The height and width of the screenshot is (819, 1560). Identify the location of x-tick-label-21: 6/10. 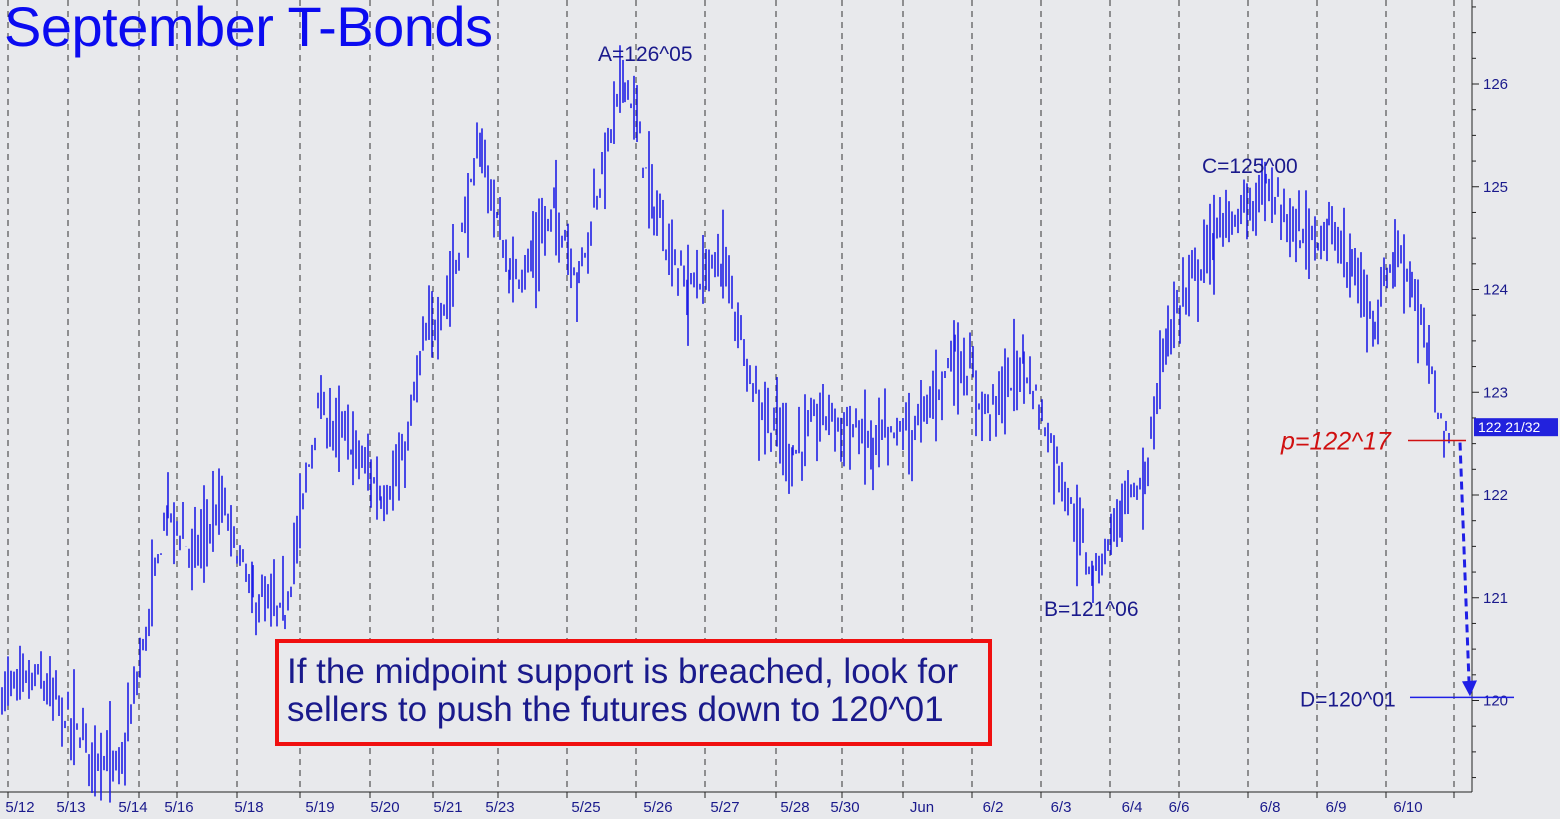
(1407, 807).